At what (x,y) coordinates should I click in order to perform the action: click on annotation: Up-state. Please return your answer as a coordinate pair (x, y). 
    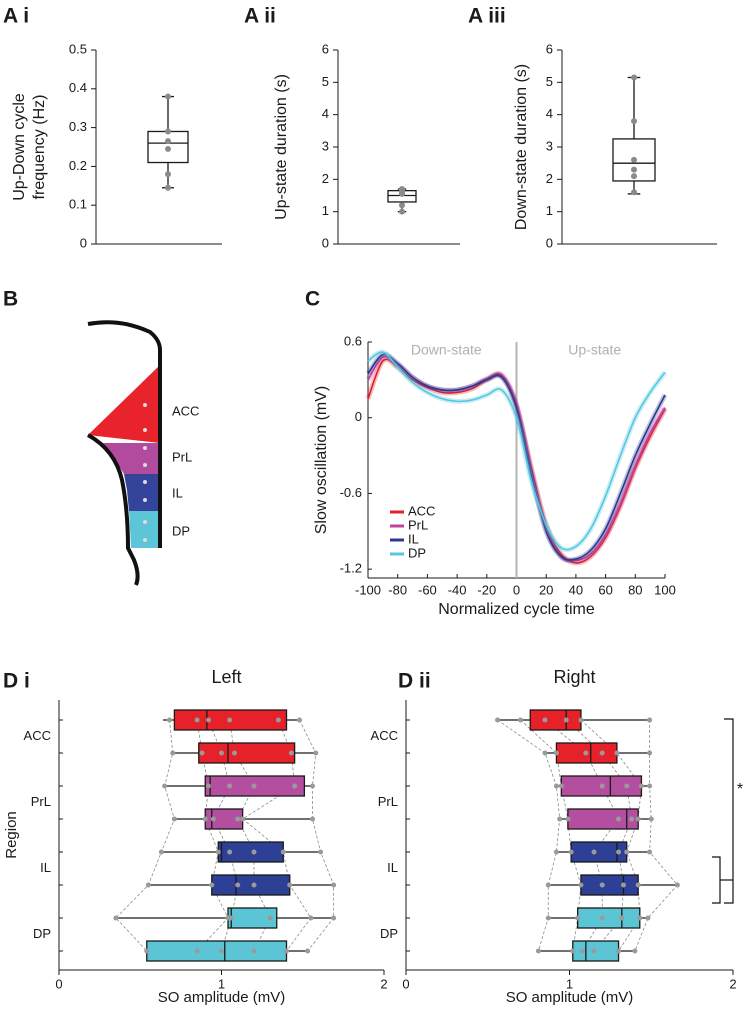
    Looking at the image, I should click on (594, 350).